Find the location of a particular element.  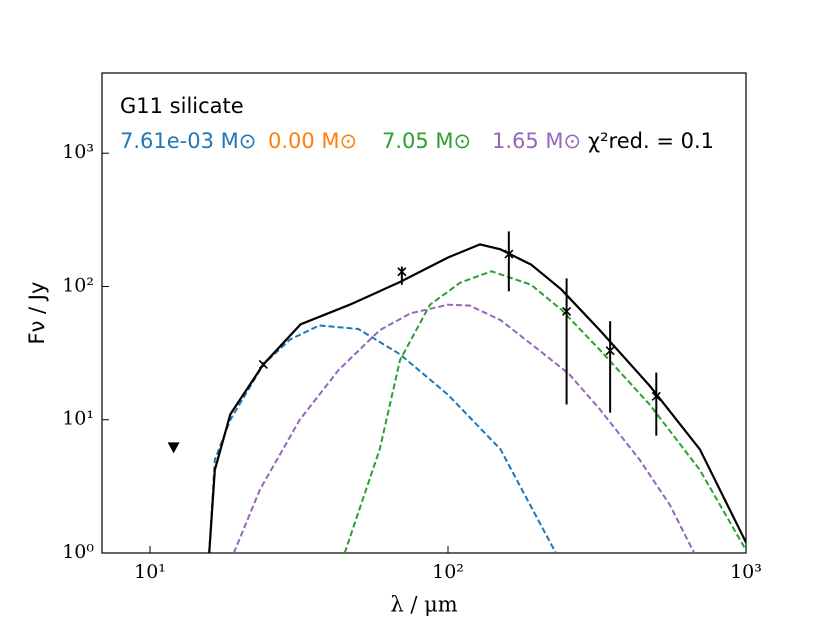

y-tick-label: 10¹ is located at coordinates (78, 419).